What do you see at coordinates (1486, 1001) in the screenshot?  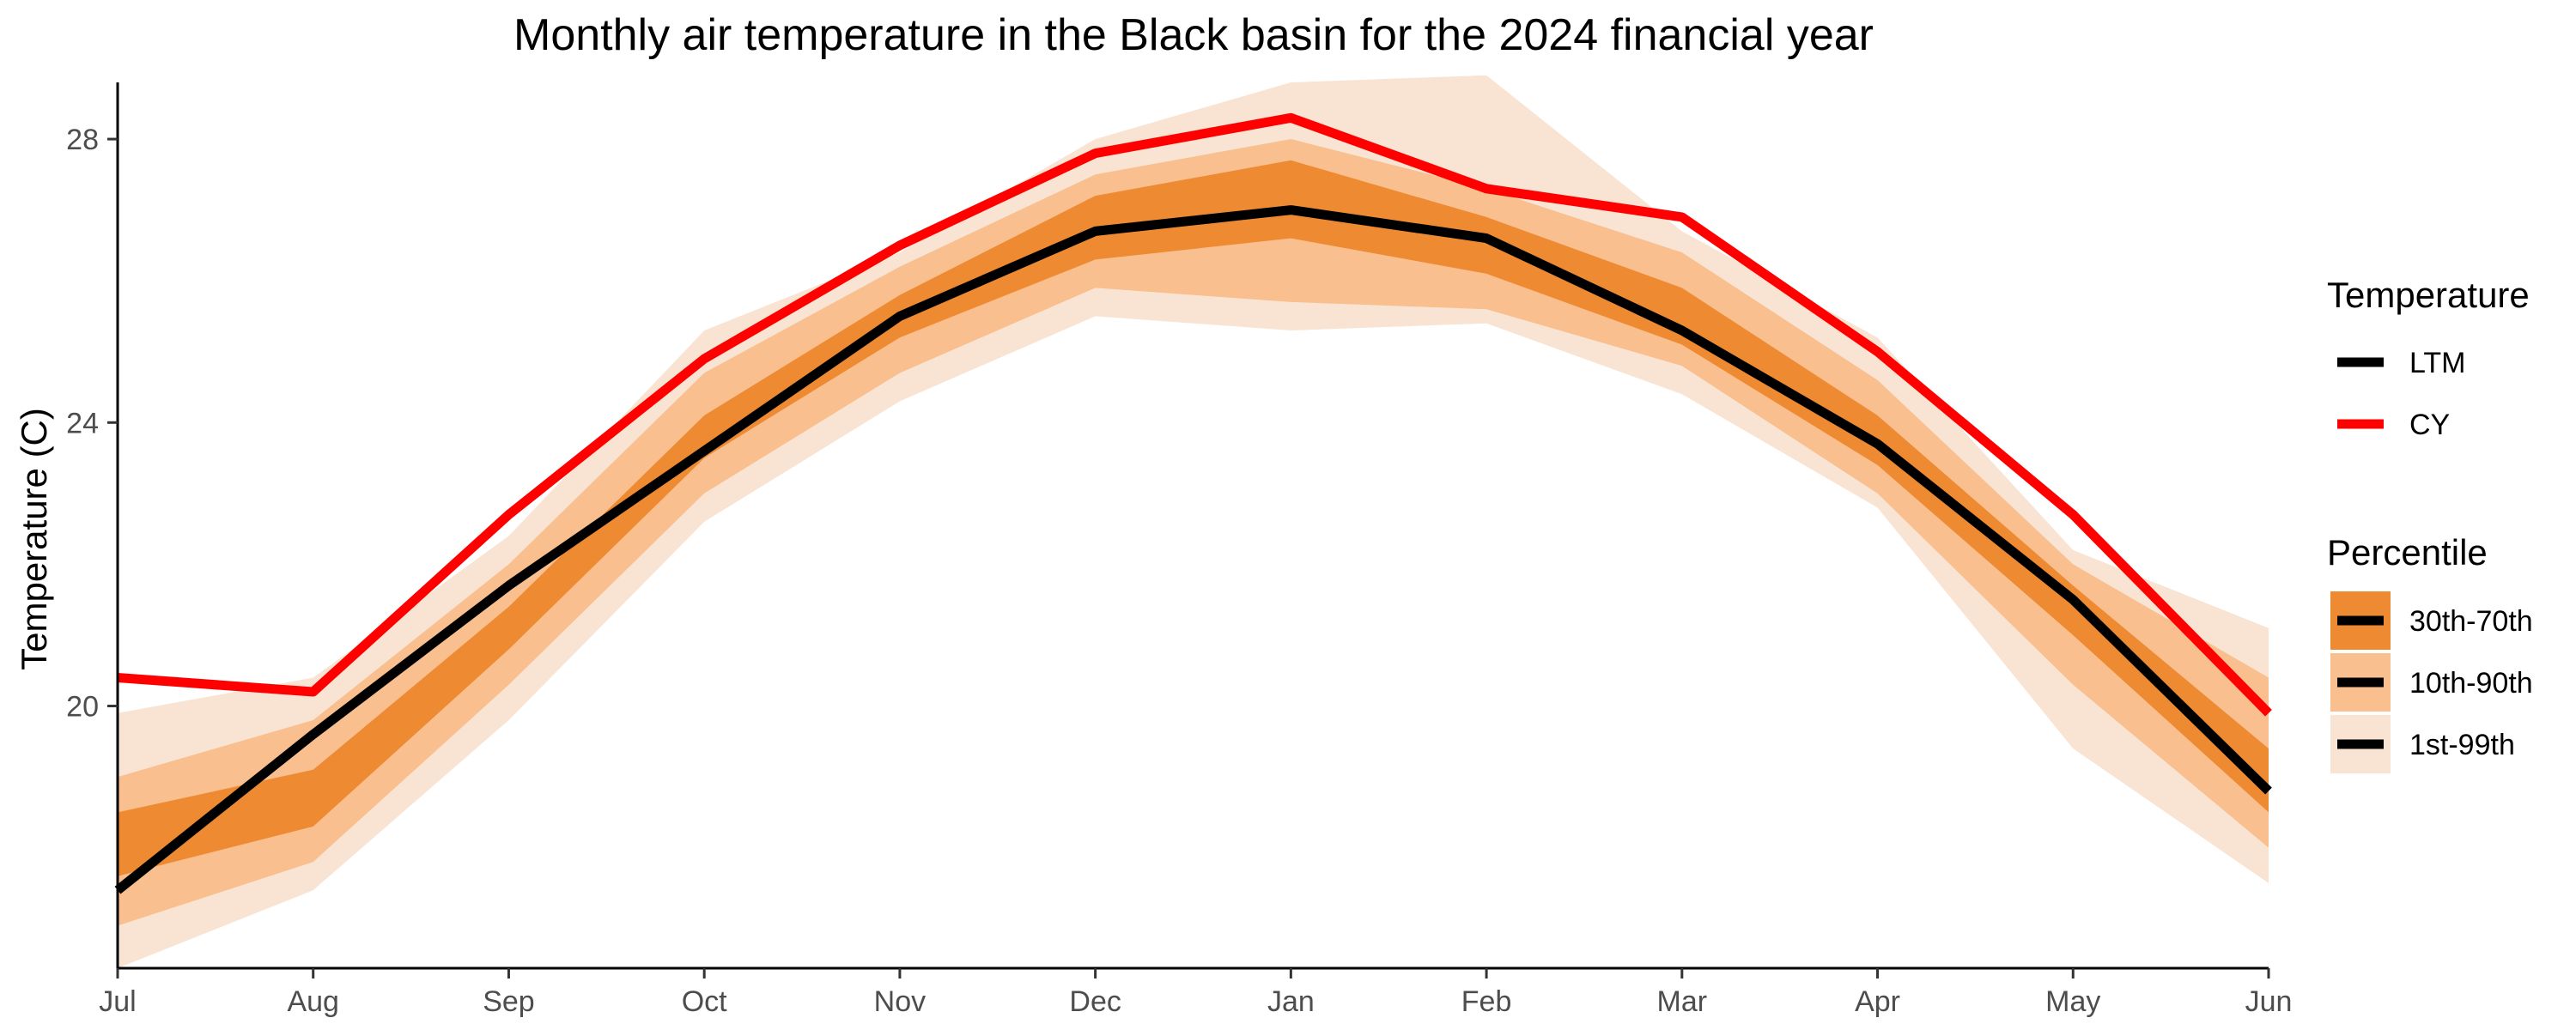 I see `x-tick-label: Feb` at bounding box center [1486, 1001].